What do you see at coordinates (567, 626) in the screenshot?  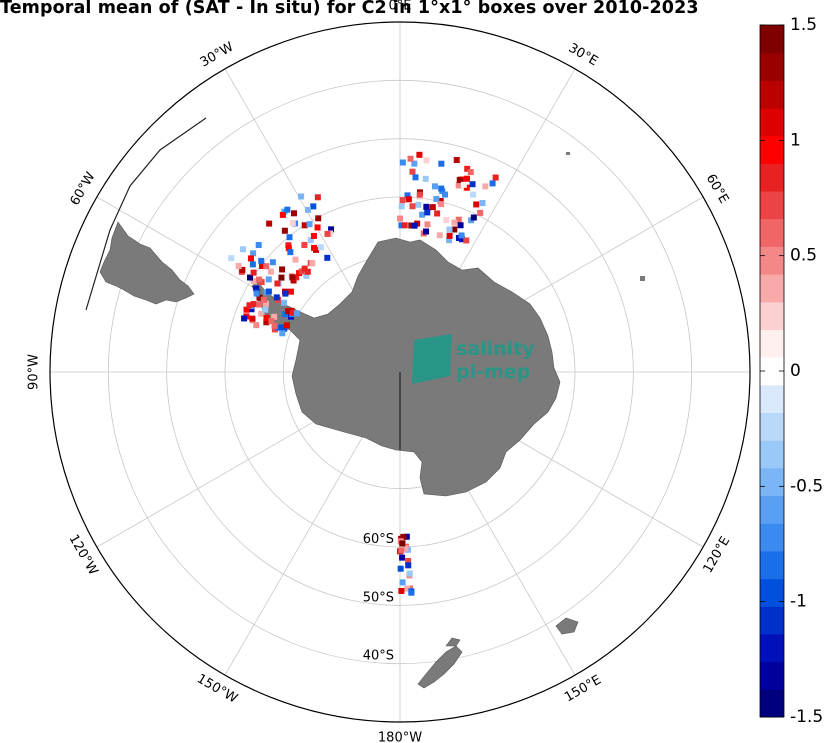 I see `tasmania-land` at bounding box center [567, 626].